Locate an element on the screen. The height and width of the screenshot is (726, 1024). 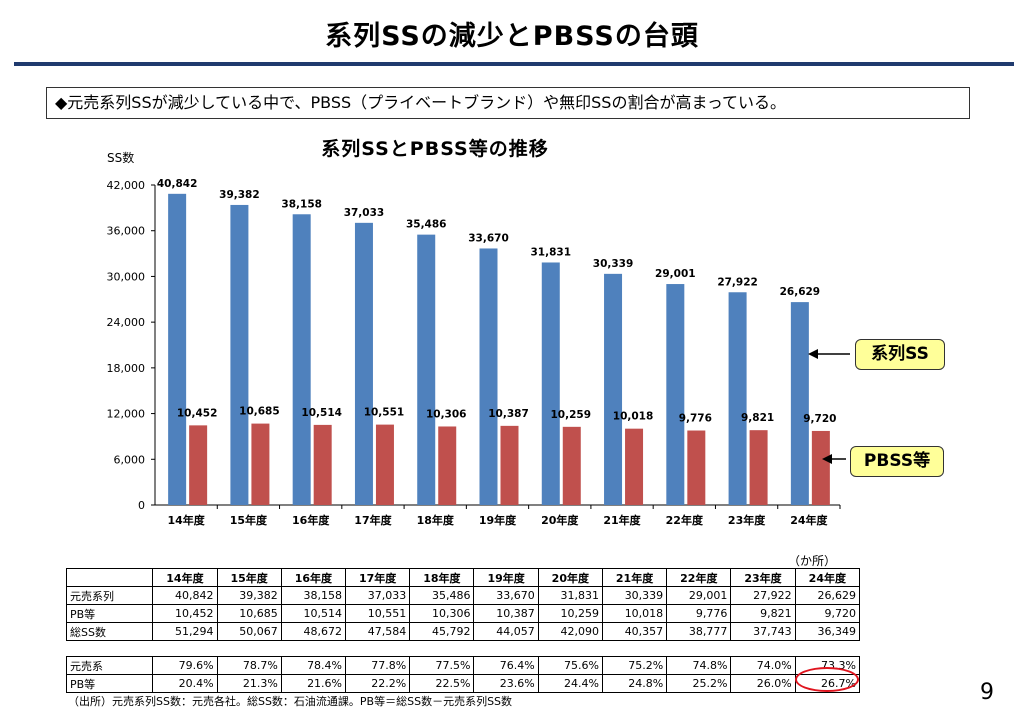
table-cell: 21.6% is located at coordinates (313, 683).